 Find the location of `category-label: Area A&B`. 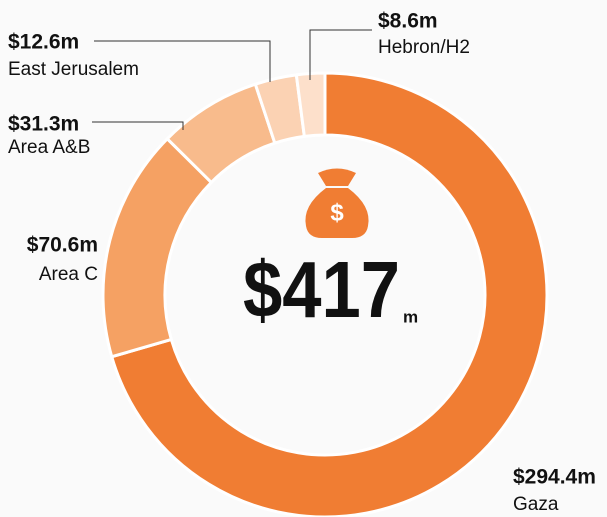

category-label: Area A&B is located at coordinates (49, 147).